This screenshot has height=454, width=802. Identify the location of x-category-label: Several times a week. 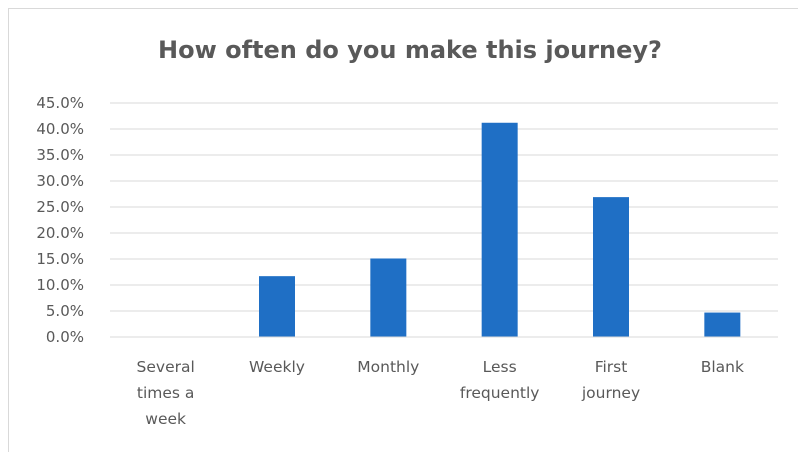
(166, 393).